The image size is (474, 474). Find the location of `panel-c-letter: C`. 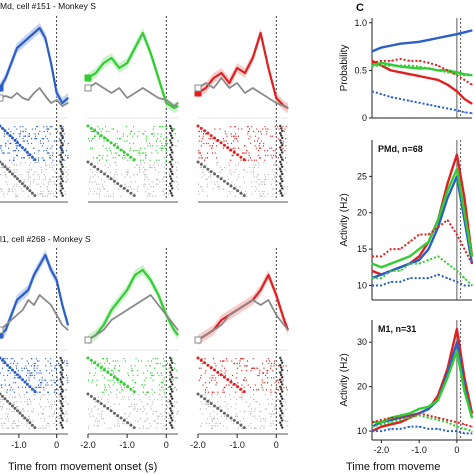

panel-c-letter: C is located at coordinates (360, 8).